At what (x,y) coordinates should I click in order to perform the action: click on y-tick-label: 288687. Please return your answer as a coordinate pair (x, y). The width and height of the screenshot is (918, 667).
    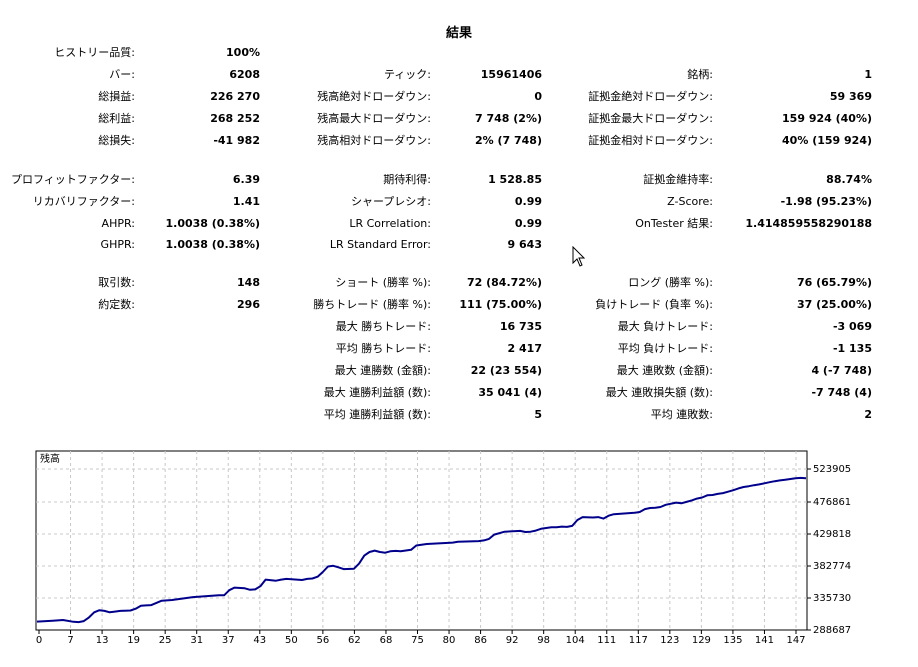
    Looking at the image, I should click on (832, 630).